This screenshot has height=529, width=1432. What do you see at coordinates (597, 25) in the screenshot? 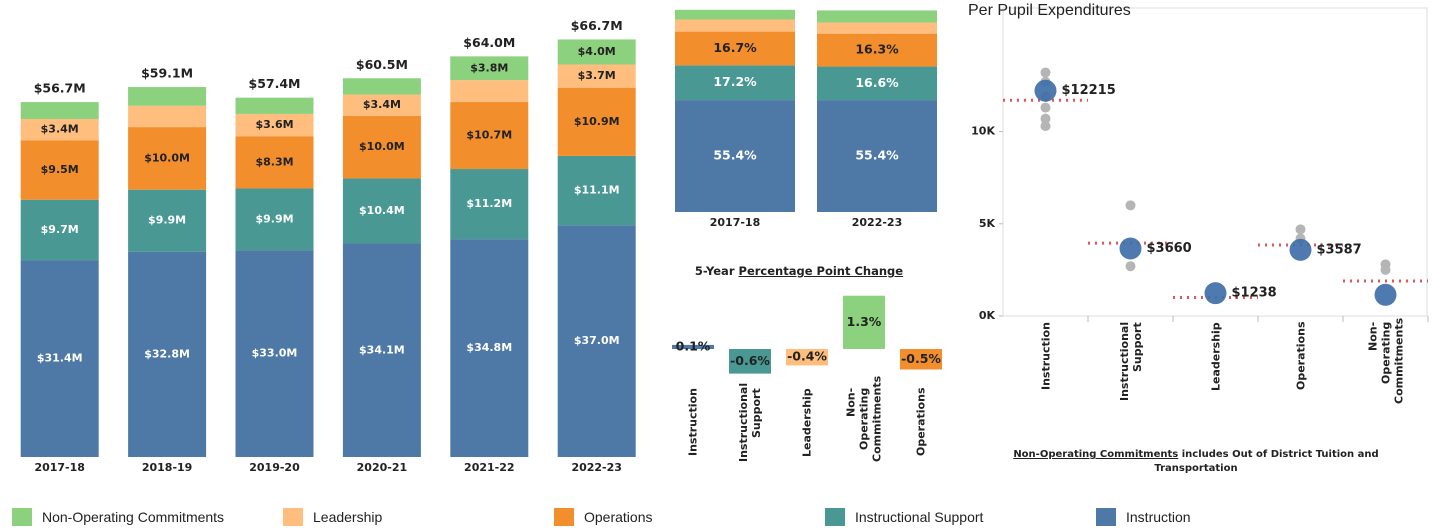
I see `total-label: $66.7M` at bounding box center [597, 25].